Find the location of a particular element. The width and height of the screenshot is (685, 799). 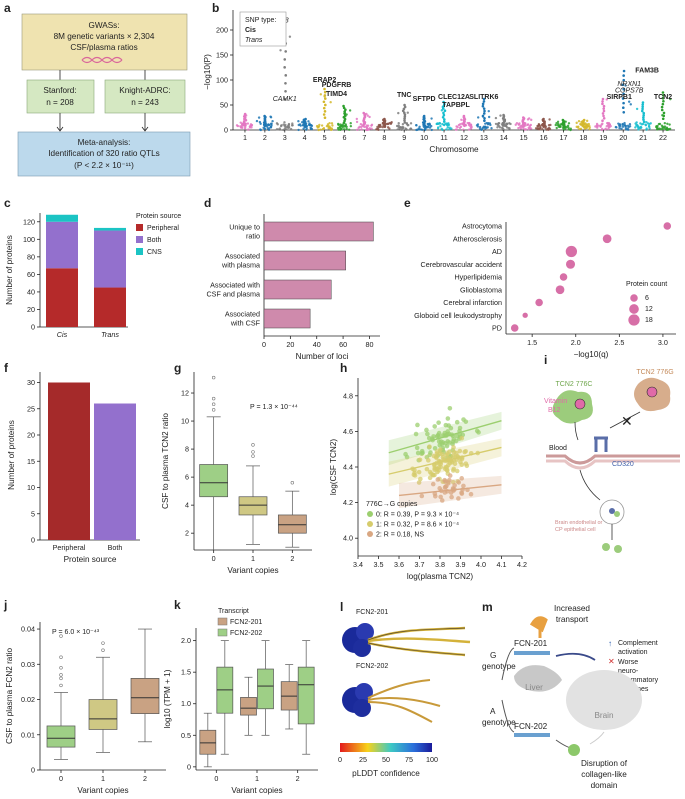

x-mark-icon: ✕ is located at coordinates (611, 661).